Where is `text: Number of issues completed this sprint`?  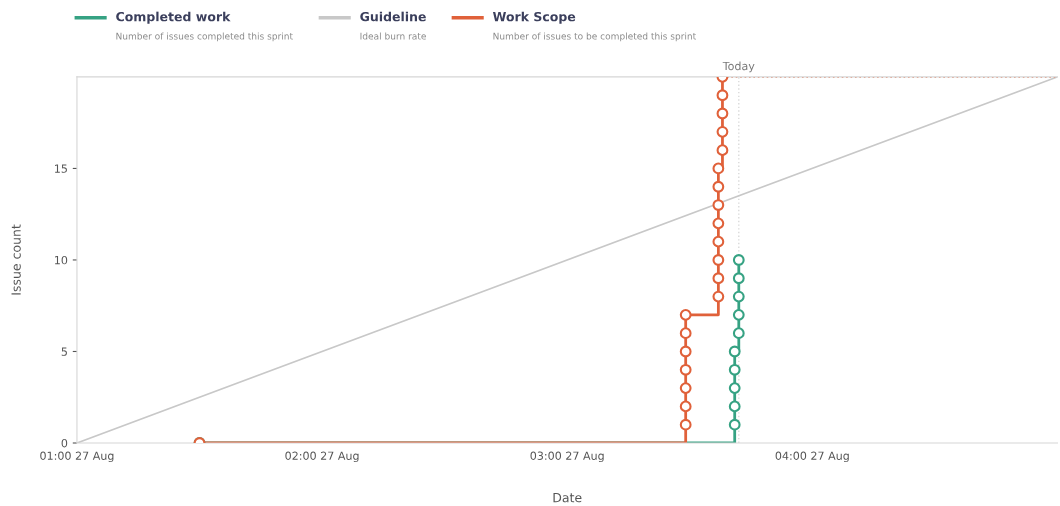 text: Number of issues completed this sprint is located at coordinates (204, 37).